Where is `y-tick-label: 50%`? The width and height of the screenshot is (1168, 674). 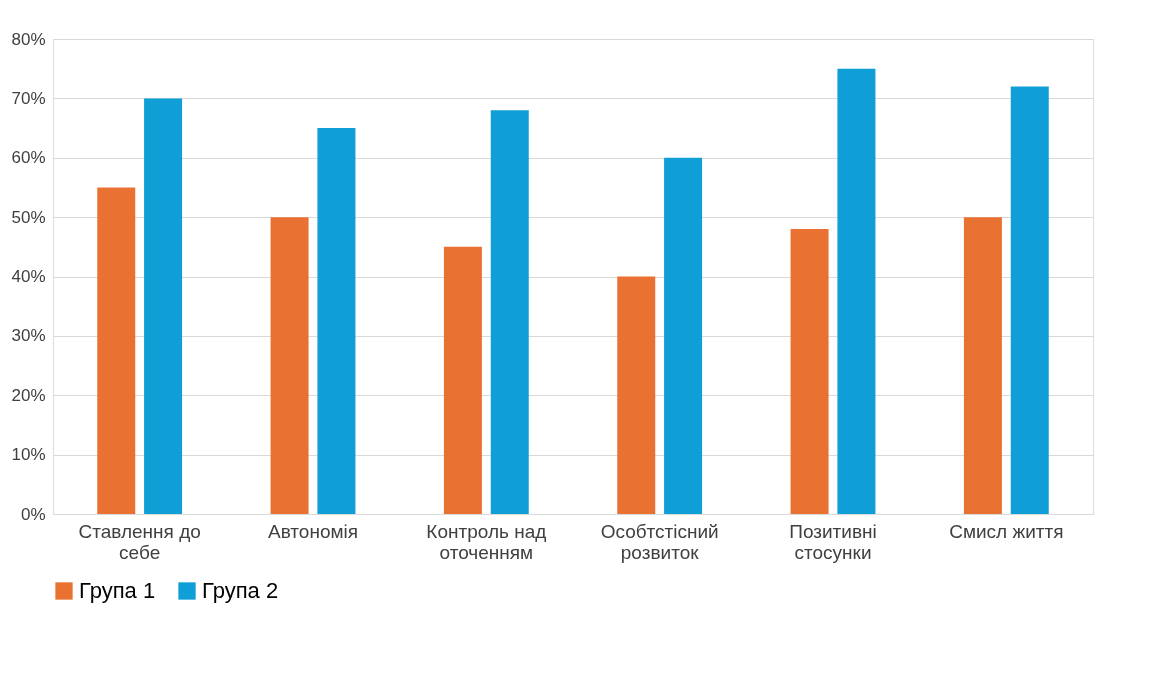 y-tick-label: 50% is located at coordinates (28, 217).